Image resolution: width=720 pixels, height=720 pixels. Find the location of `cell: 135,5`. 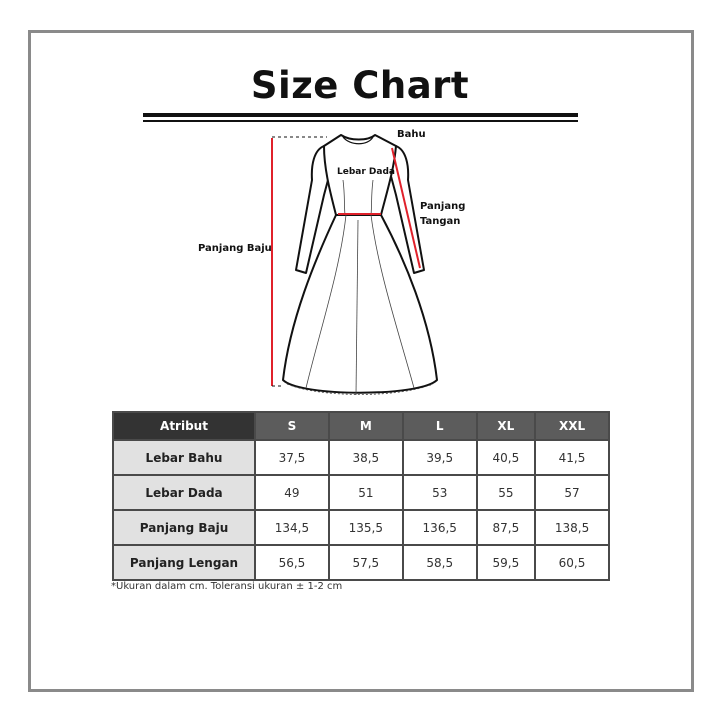

cell: 135,5 is located at coordinates (365, 527).